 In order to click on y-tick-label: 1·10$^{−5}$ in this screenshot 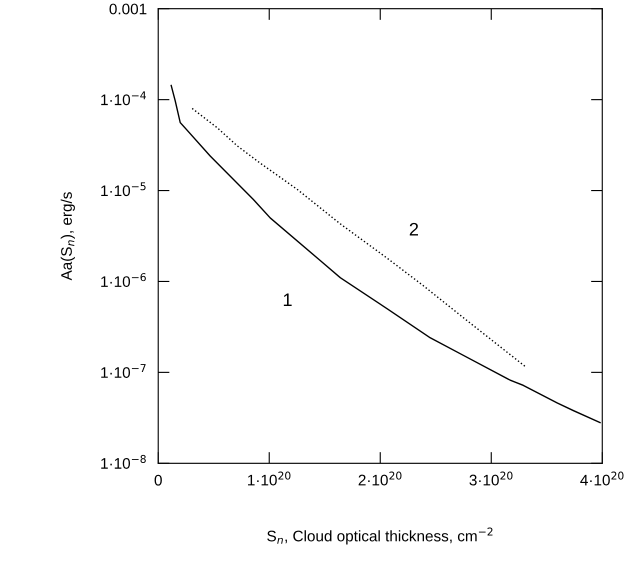, I will do `click(123, 189)`.